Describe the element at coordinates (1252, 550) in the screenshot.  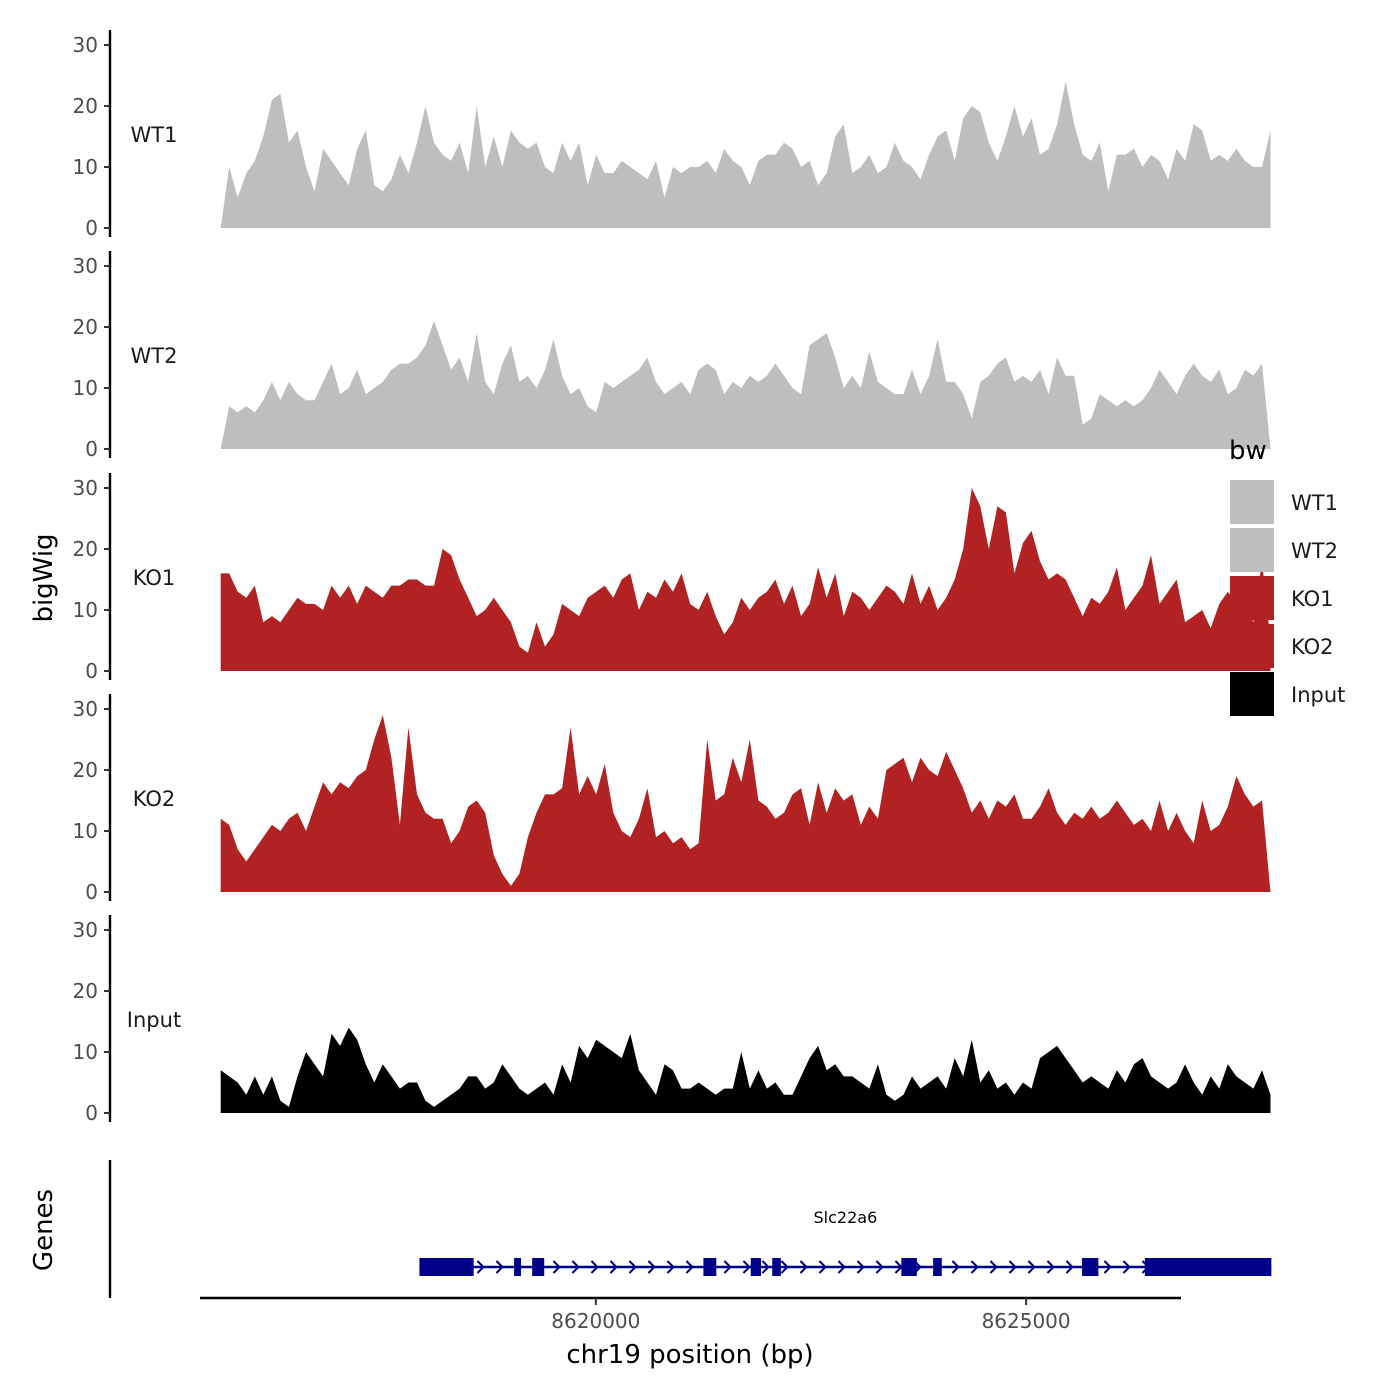
I see `legend-swatch-wt2` at that location.